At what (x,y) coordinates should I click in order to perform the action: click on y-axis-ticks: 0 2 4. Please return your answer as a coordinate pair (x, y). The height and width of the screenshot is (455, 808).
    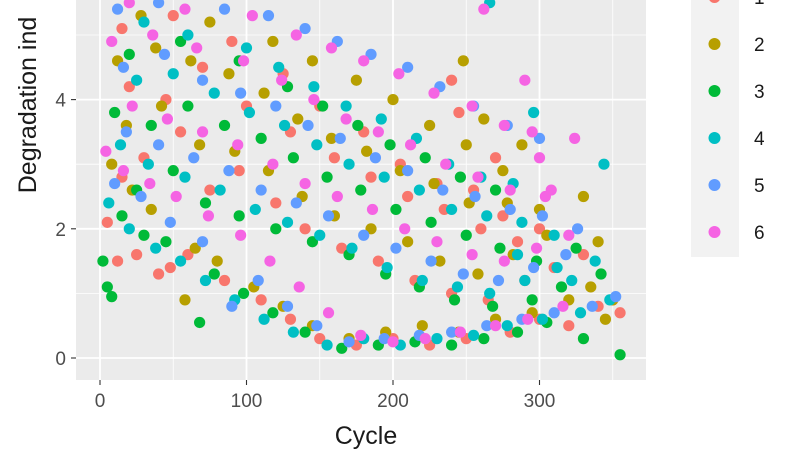
    Looking at the image, I should click on (65, 230).